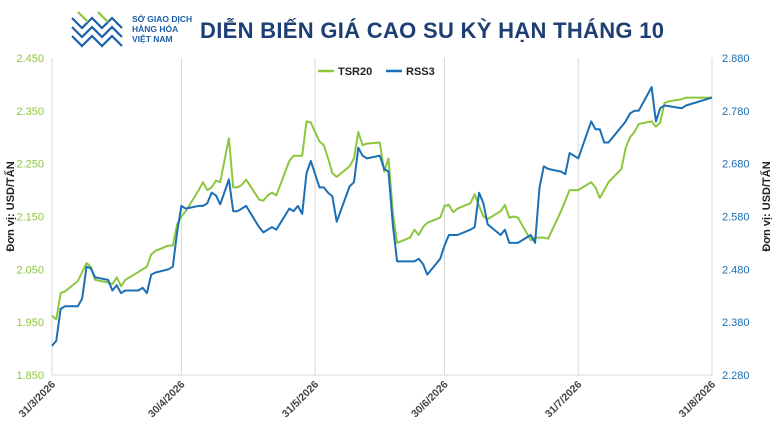 The height and width of the screenshot is (437, 777). Describe the element at coordinates (30, 270) in the screenshot. I see `y-left-tick-label: 2.050` at that location.